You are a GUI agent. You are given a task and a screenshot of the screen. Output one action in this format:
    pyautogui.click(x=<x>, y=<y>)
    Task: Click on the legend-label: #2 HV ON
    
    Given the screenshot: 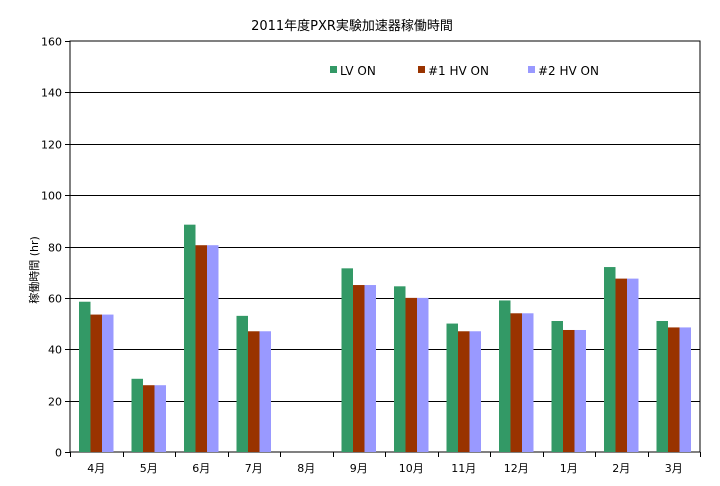 What is the action you would take?
    pyautogui.click(x=568, y=71)
    